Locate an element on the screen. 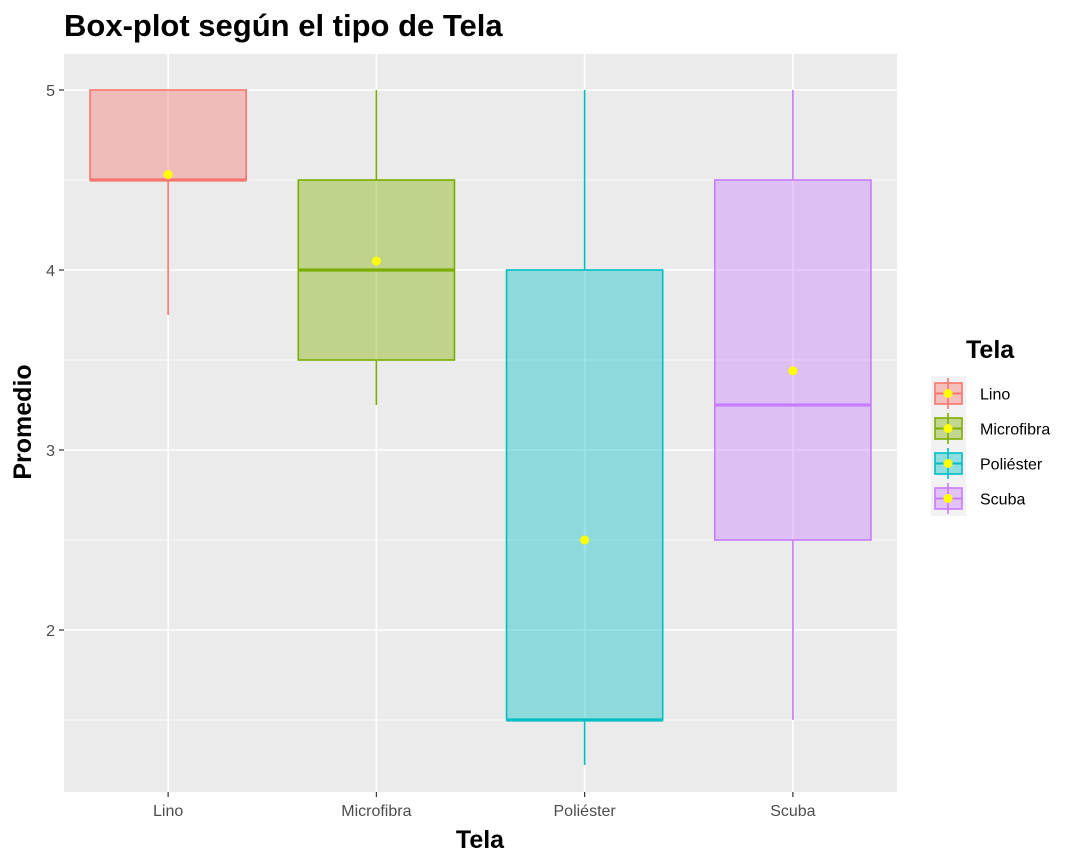 The width and height of the screenshot is (1080, 864). legend-label: Microfibra is located at coordinates (1015, 430).